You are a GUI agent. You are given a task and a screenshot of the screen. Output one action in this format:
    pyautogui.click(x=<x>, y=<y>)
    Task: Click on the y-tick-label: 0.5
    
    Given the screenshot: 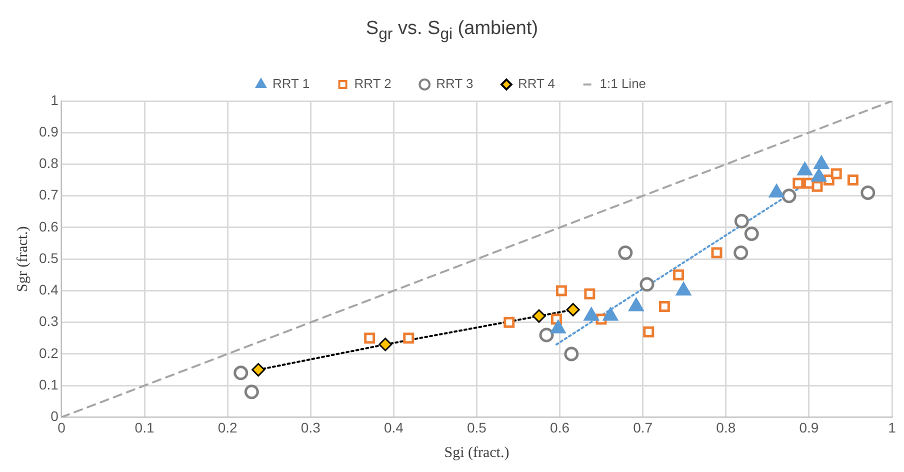 What is the action you would take?
    pyautogui.click(x=48, y=258)
    